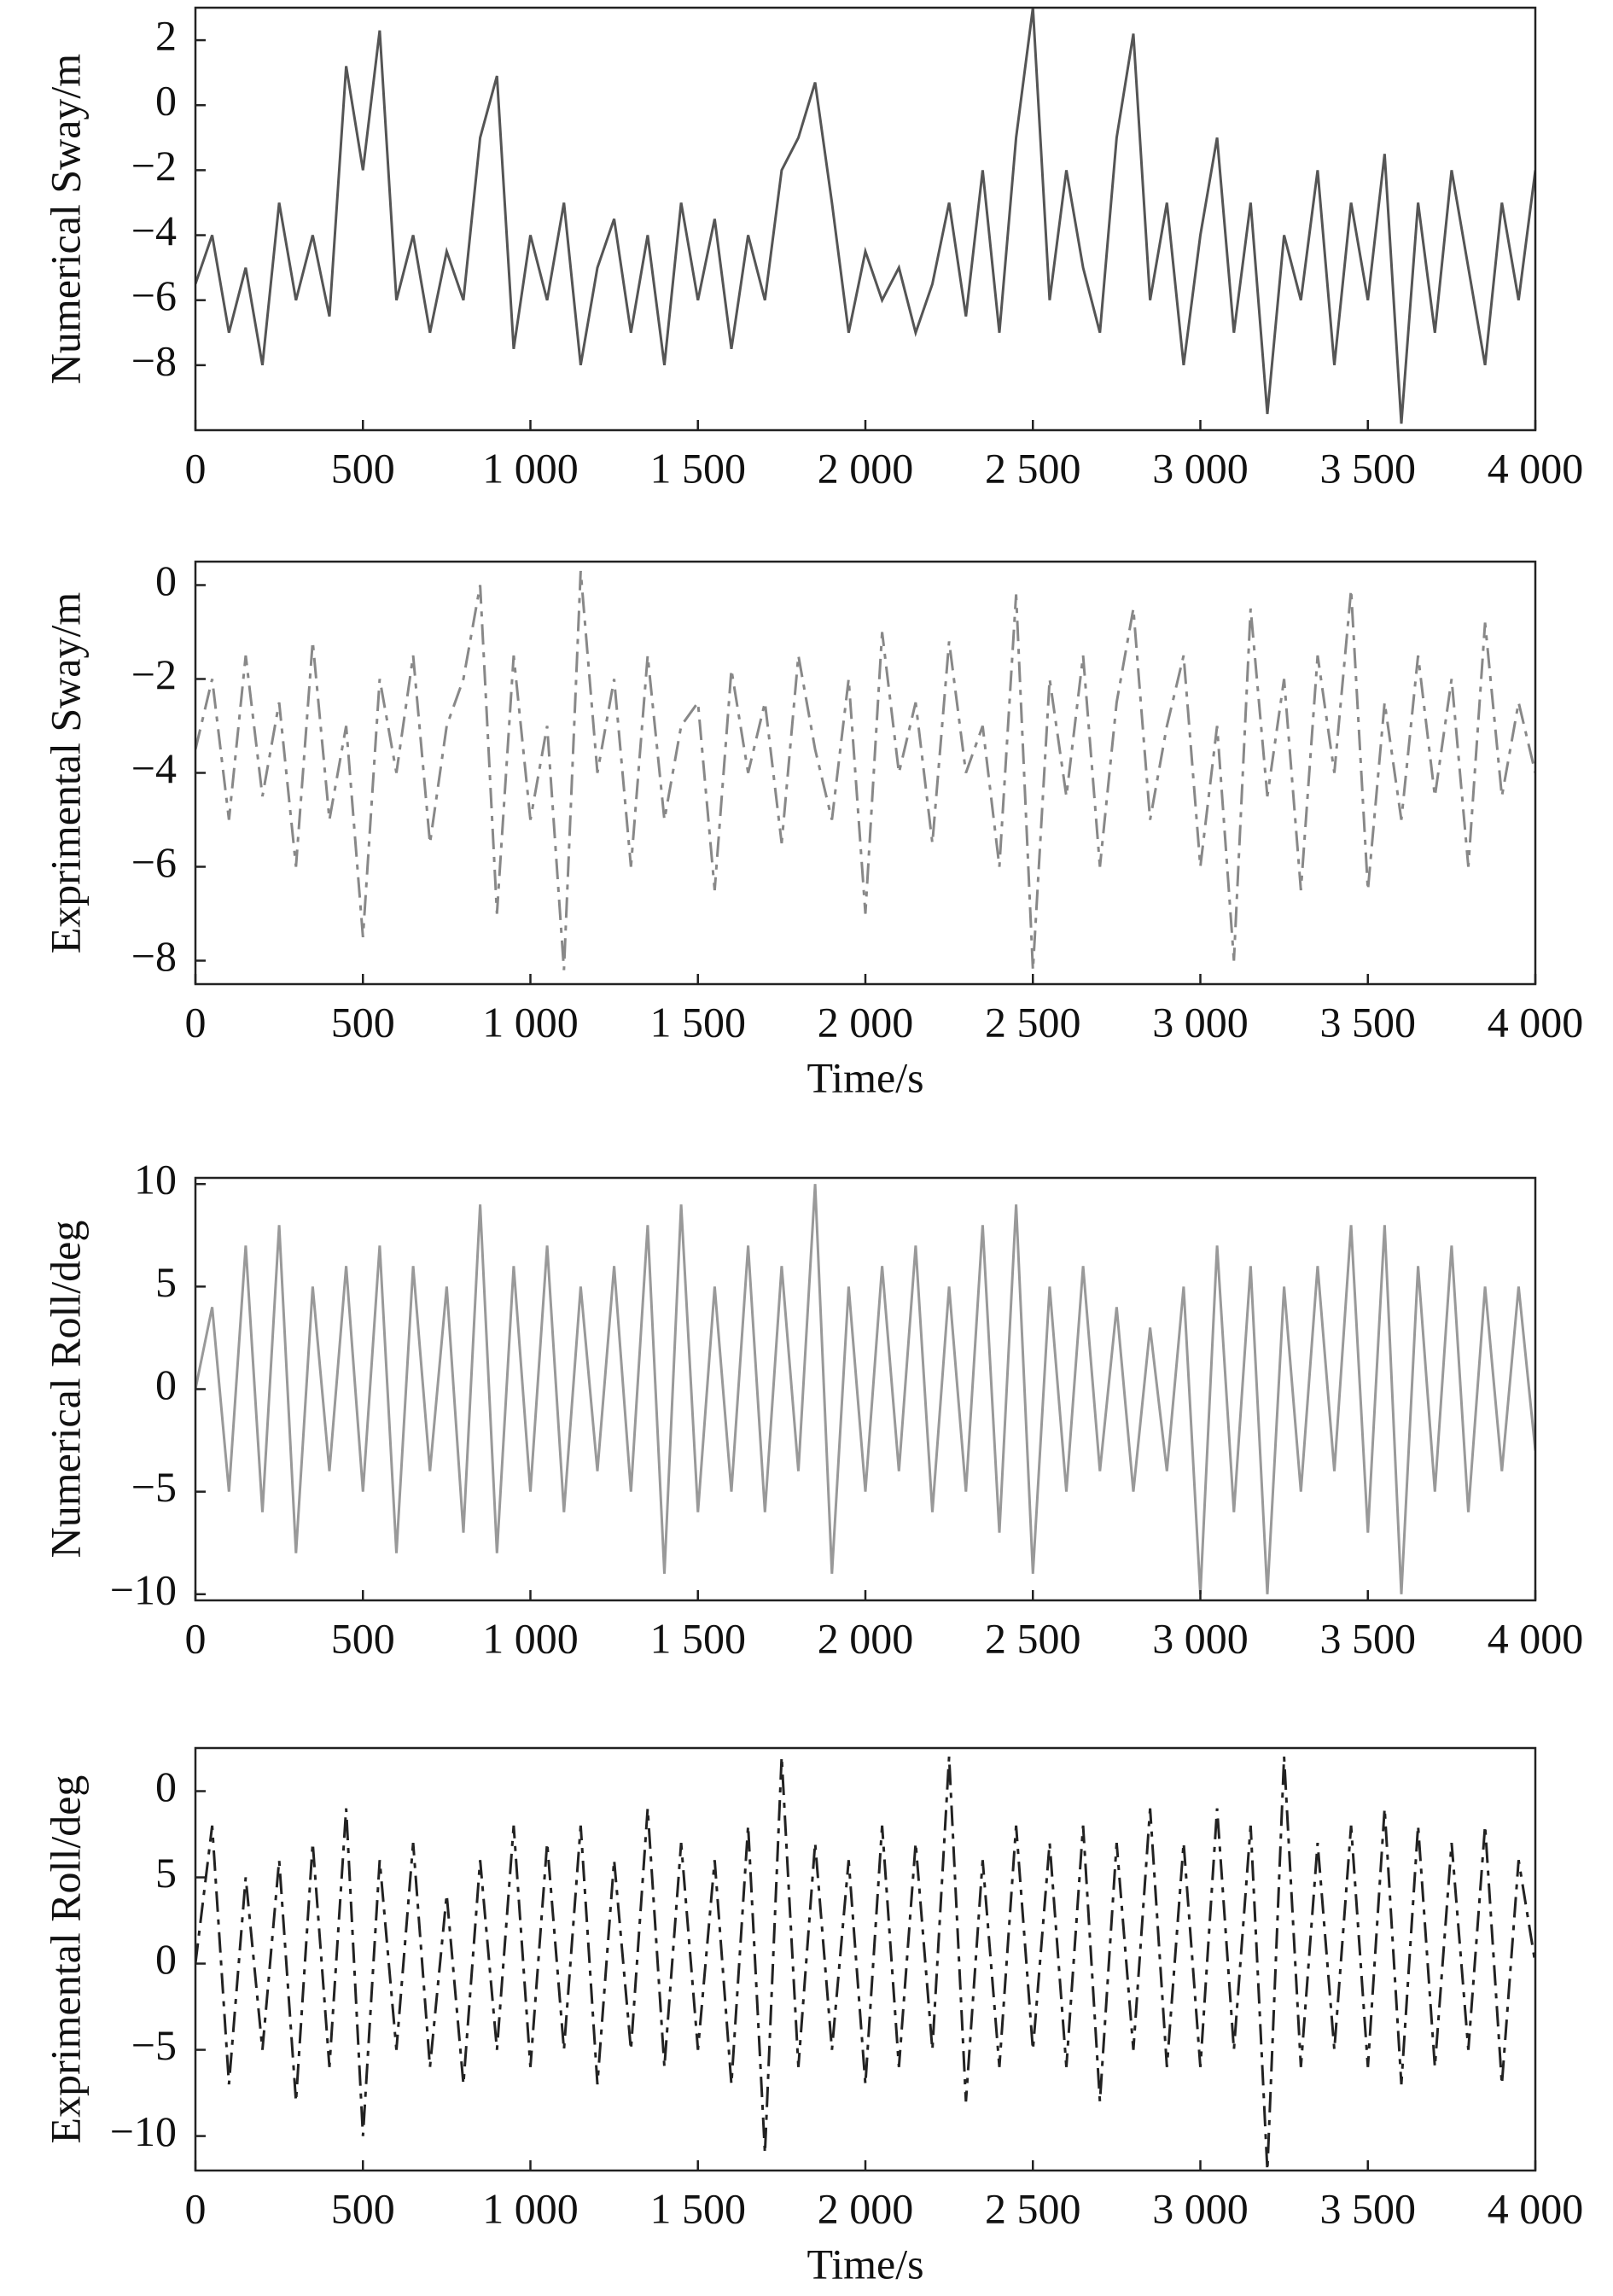 This screenshot has width=1613, height=2296. I want to click on y-axis-label: Exprimental Roll/deg, so click(65, 1960).